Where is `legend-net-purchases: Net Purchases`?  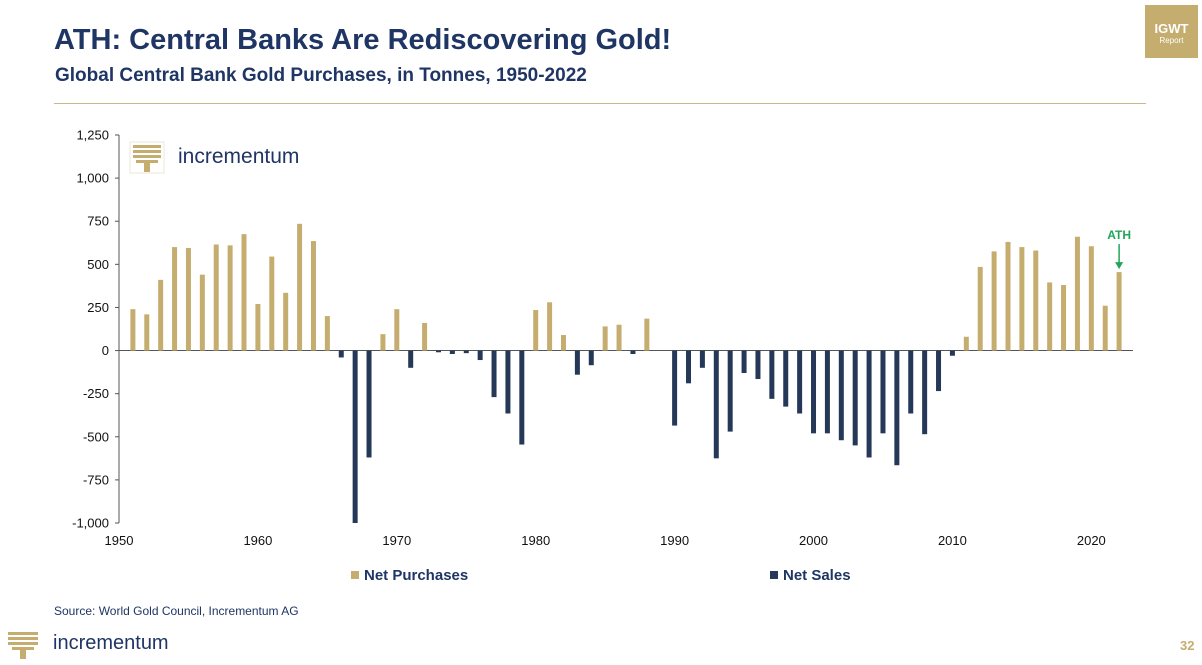
legend-net-purchases: Net Purchases is located at coordinates (409, 575).